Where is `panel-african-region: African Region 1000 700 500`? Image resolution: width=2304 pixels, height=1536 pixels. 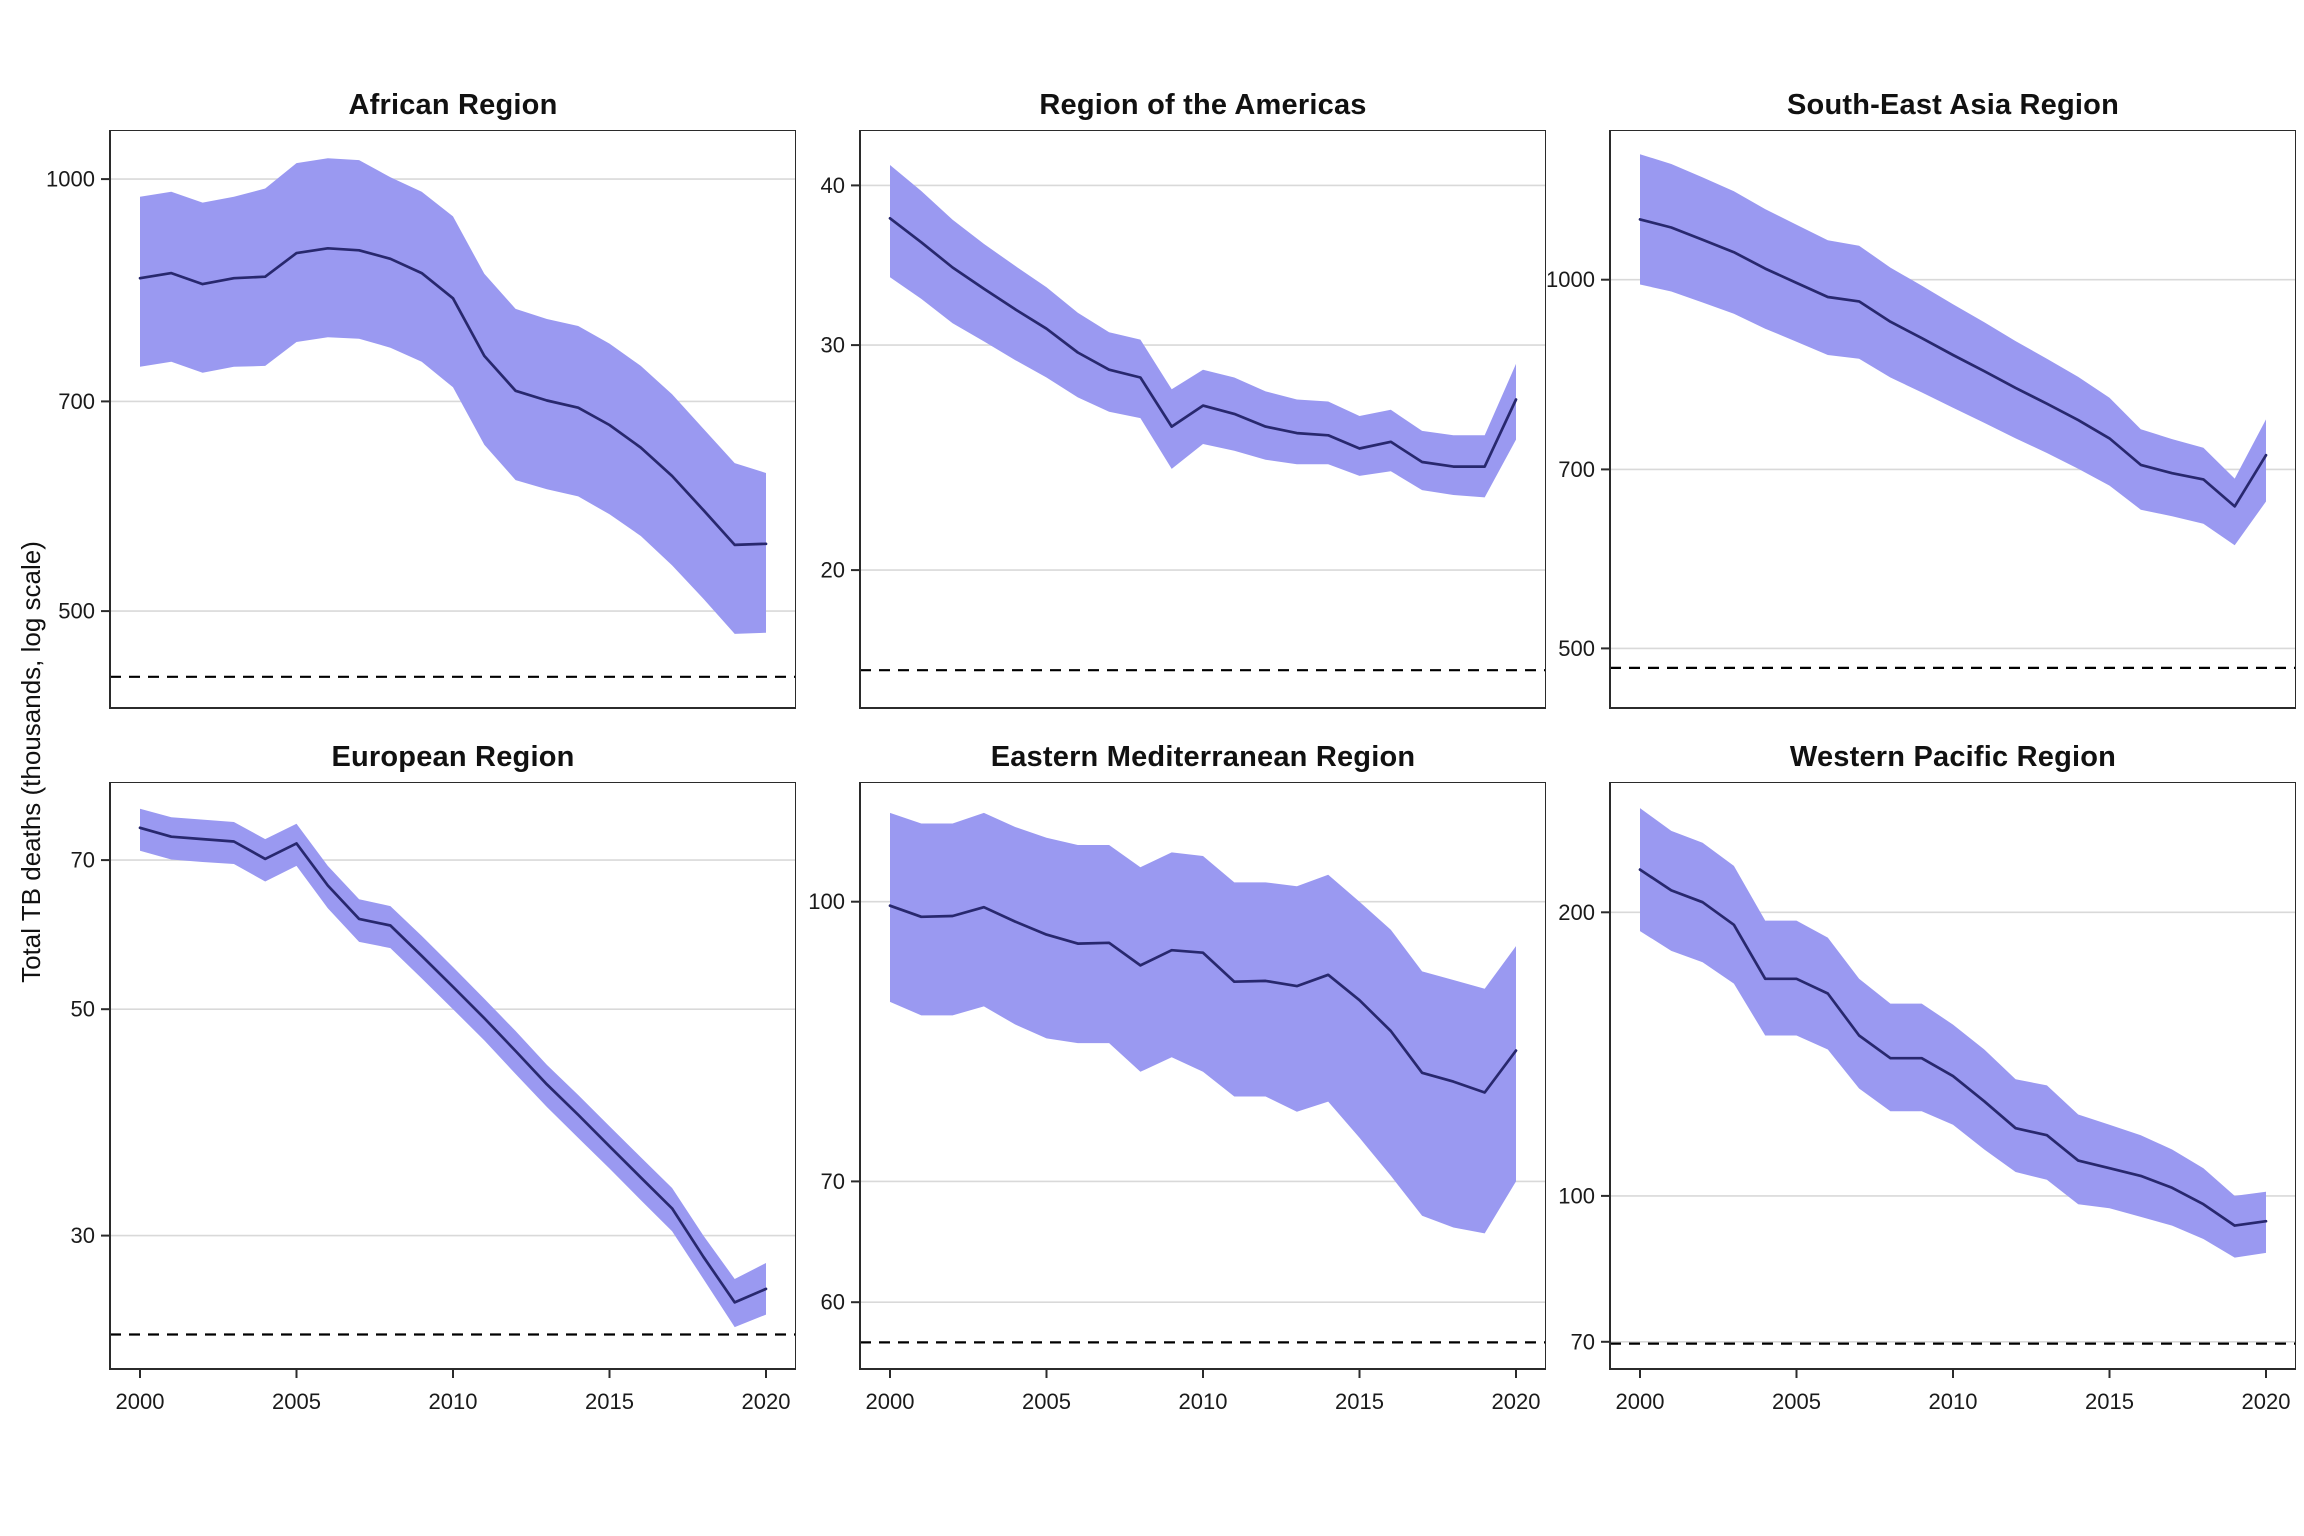
panel-african-region: African Region 1000 700 500 is located at coordinates (421, 393).